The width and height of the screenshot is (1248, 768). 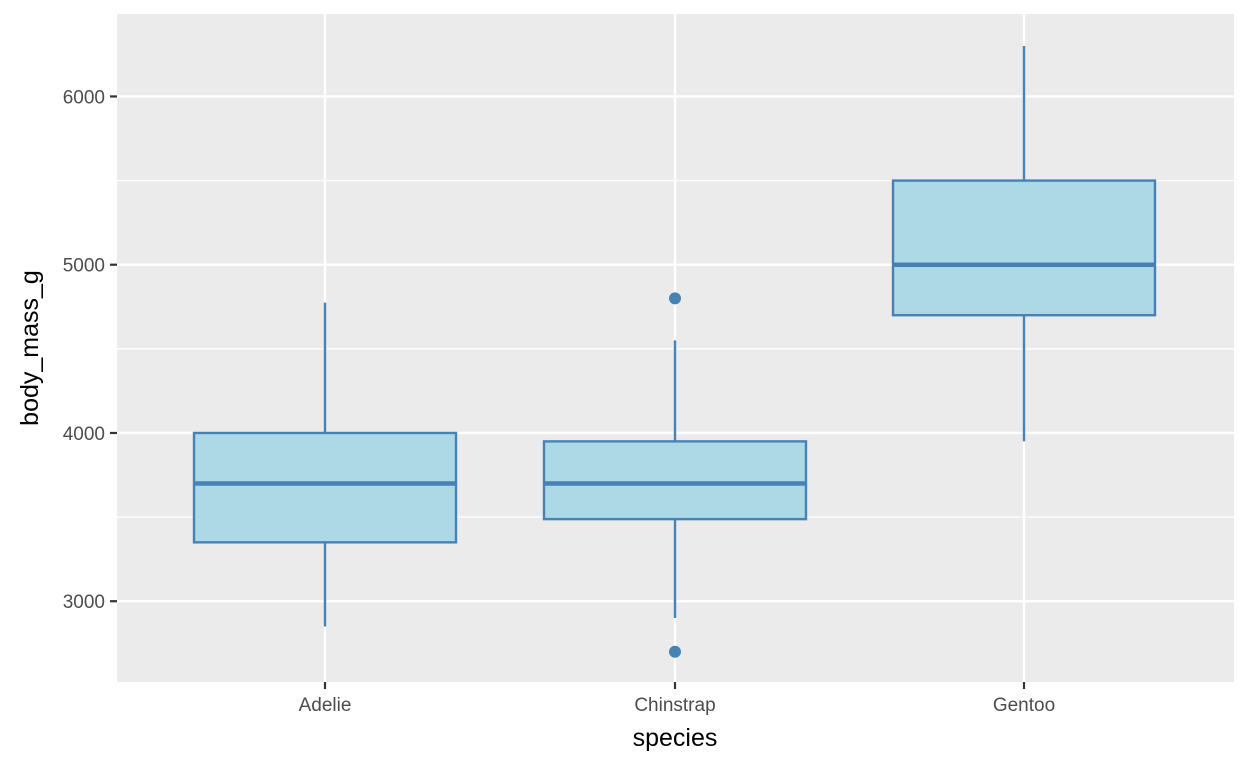 I want to click on x-tick-label: Adelie, so click(x=325, y=705).